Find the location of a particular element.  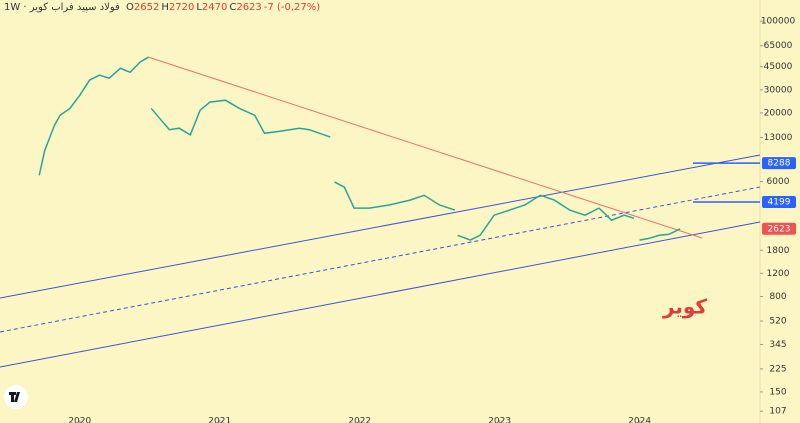

y-tick-label: 6000 is located at coordinates (778, 182).